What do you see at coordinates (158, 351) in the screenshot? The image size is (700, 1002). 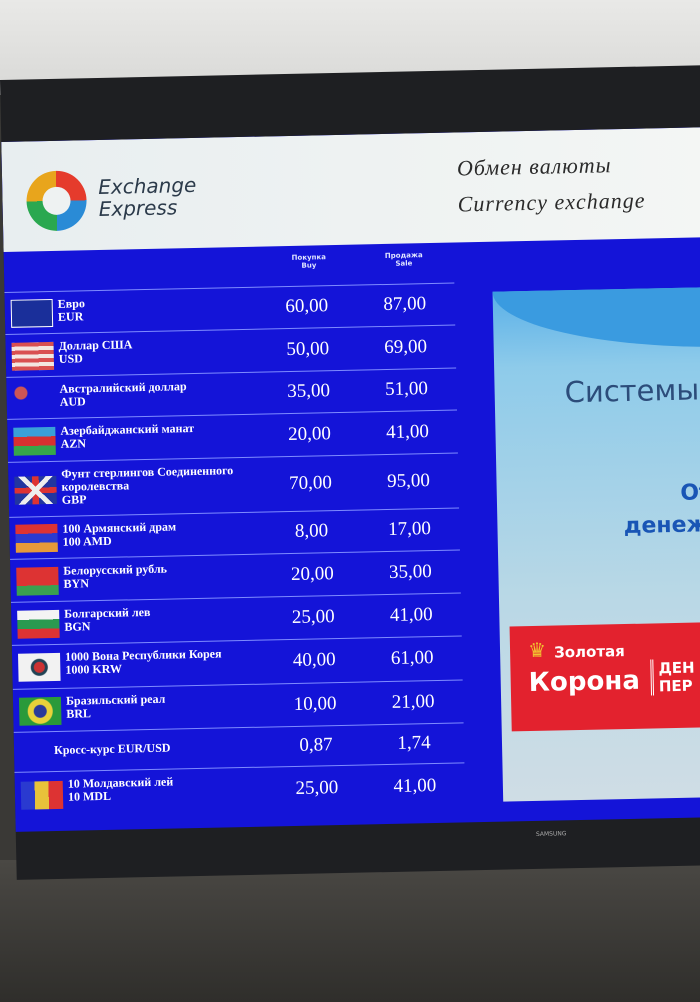 I see `currency-name: Доллар США USD` at bounding box center [158, 351].